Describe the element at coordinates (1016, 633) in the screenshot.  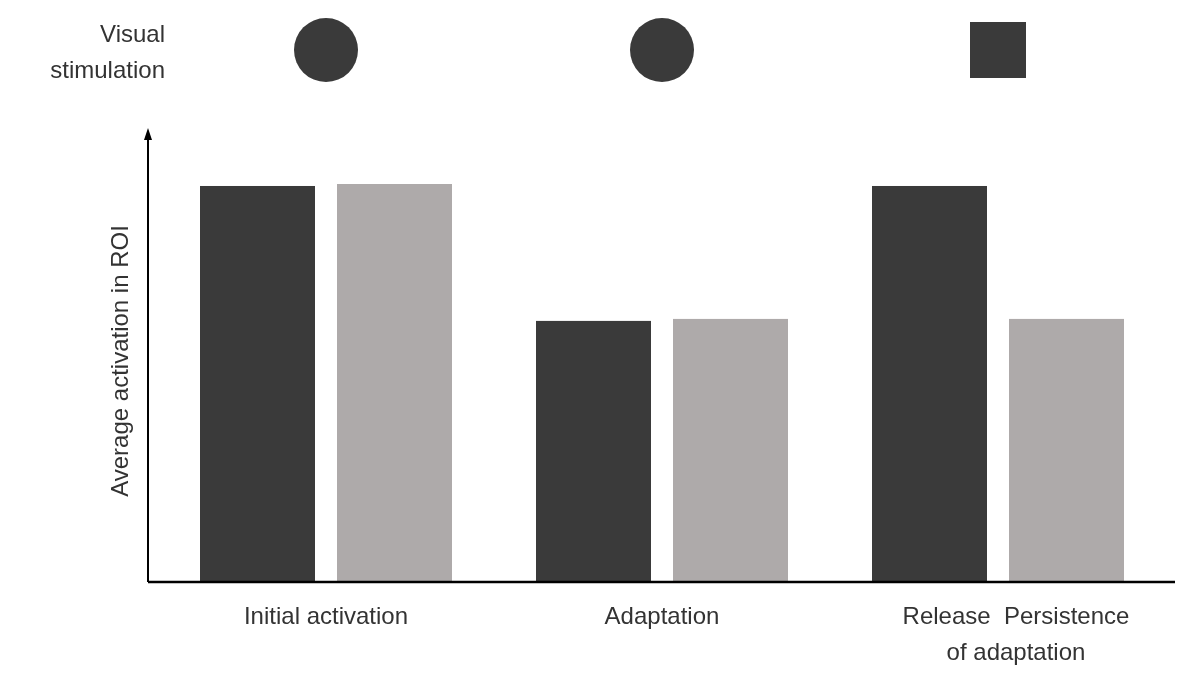
I see `x-tick-label: Release Persistence of adaptation` at that location.